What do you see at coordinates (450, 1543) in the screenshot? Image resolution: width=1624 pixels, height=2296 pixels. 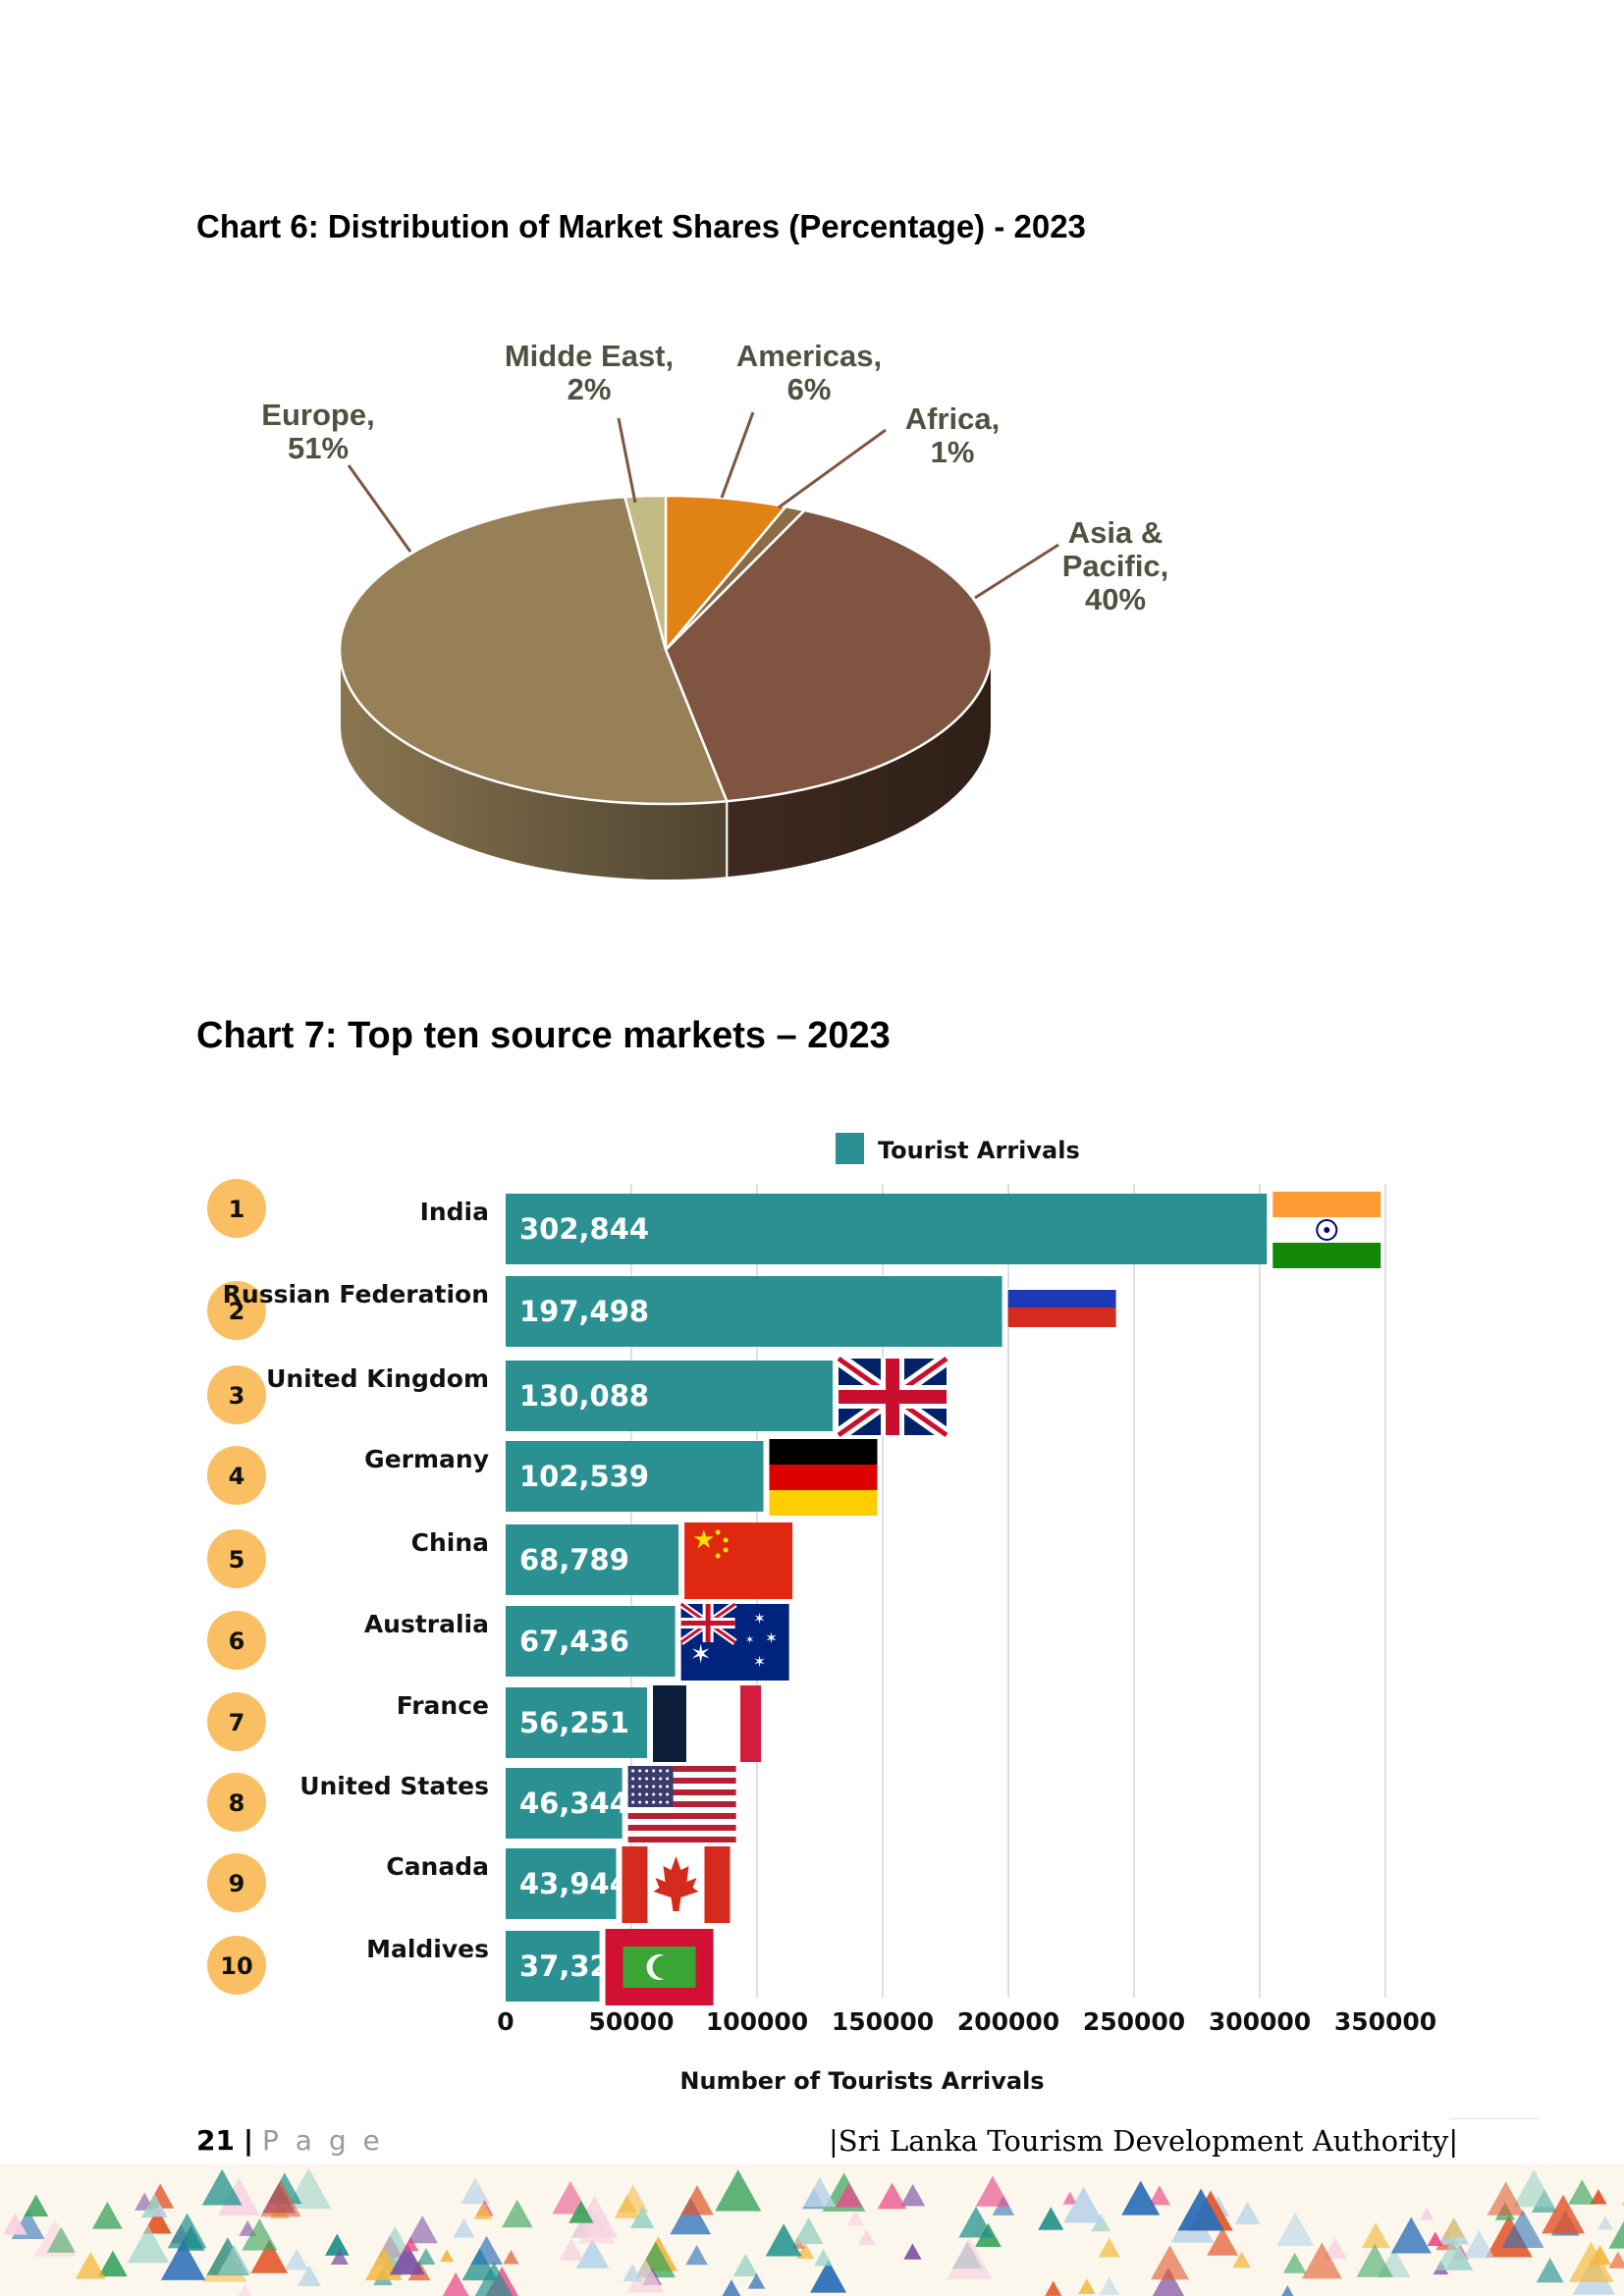 I see `category-label: China` at bounding box center [450, 1543].